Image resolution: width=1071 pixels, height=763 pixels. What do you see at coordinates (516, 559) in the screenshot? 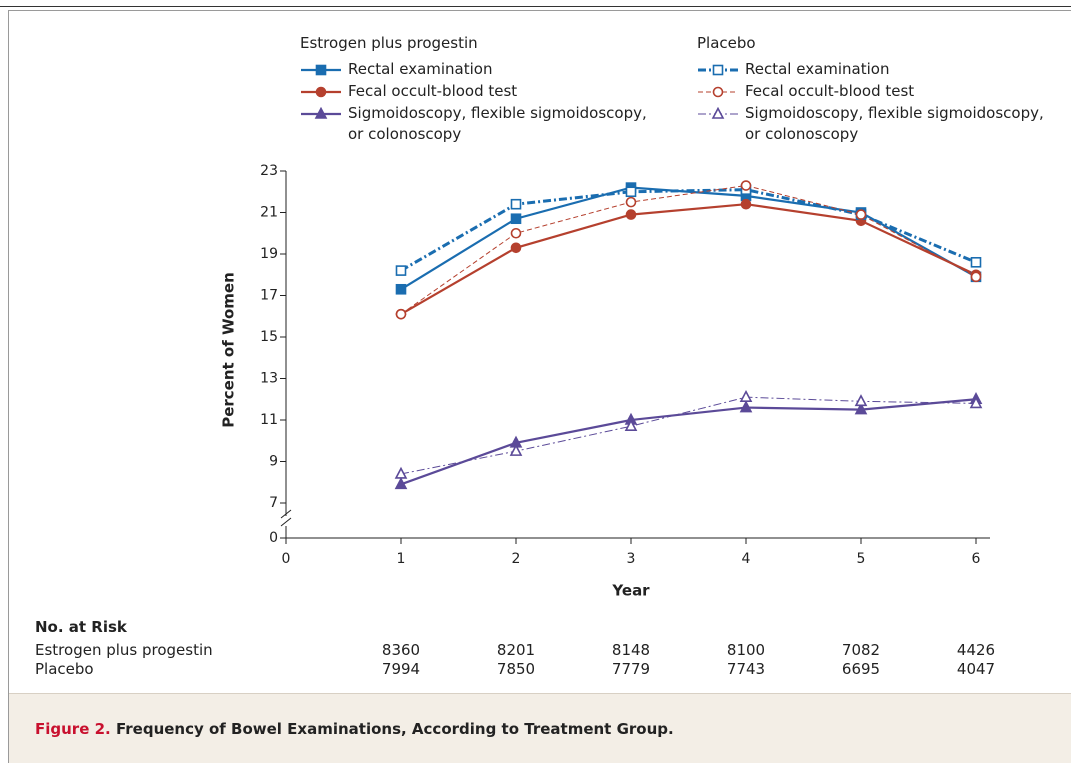
I see `x-tick-label: 2` at bounding box center [516, 559].